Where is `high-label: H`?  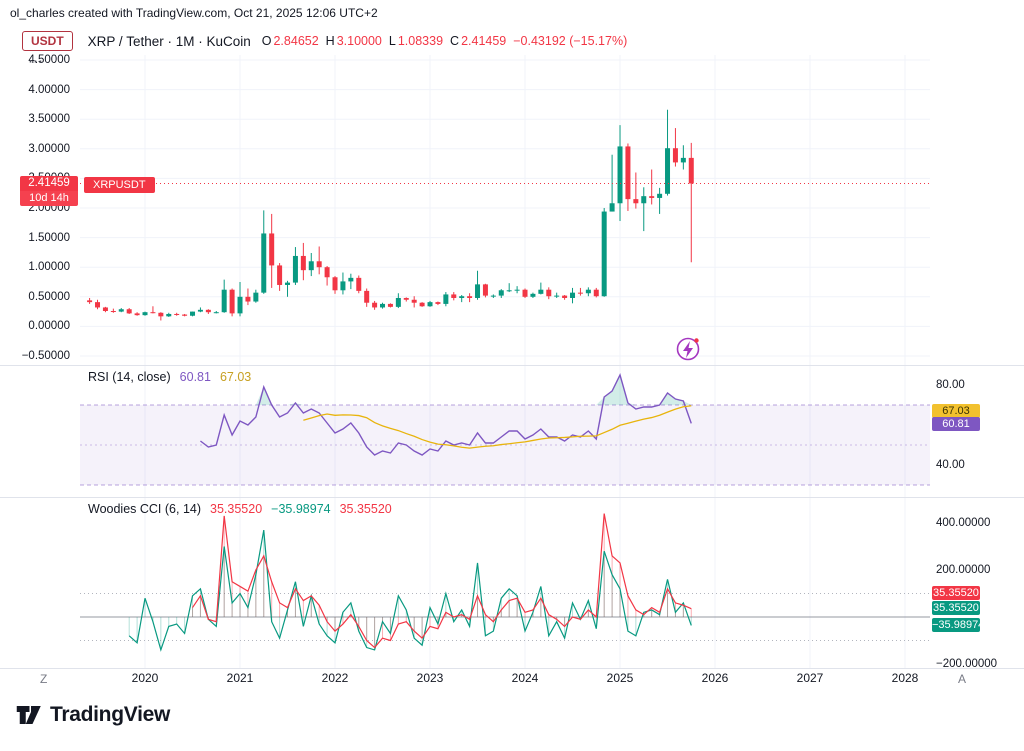
high-label: H is located at coordinates (330, 41).